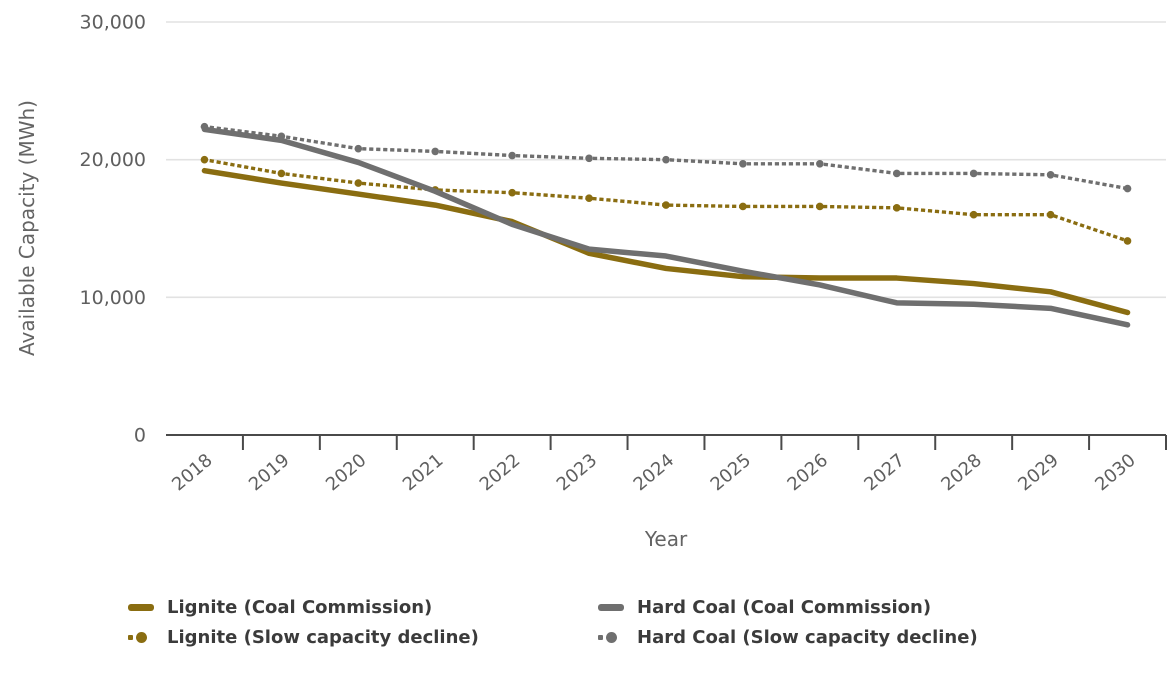 This screenshot has width=1173, height=680. Describe the element at coordinates (1115, 473) in the screenshot. I see `x-tick-label-2030: 2030` at that location.